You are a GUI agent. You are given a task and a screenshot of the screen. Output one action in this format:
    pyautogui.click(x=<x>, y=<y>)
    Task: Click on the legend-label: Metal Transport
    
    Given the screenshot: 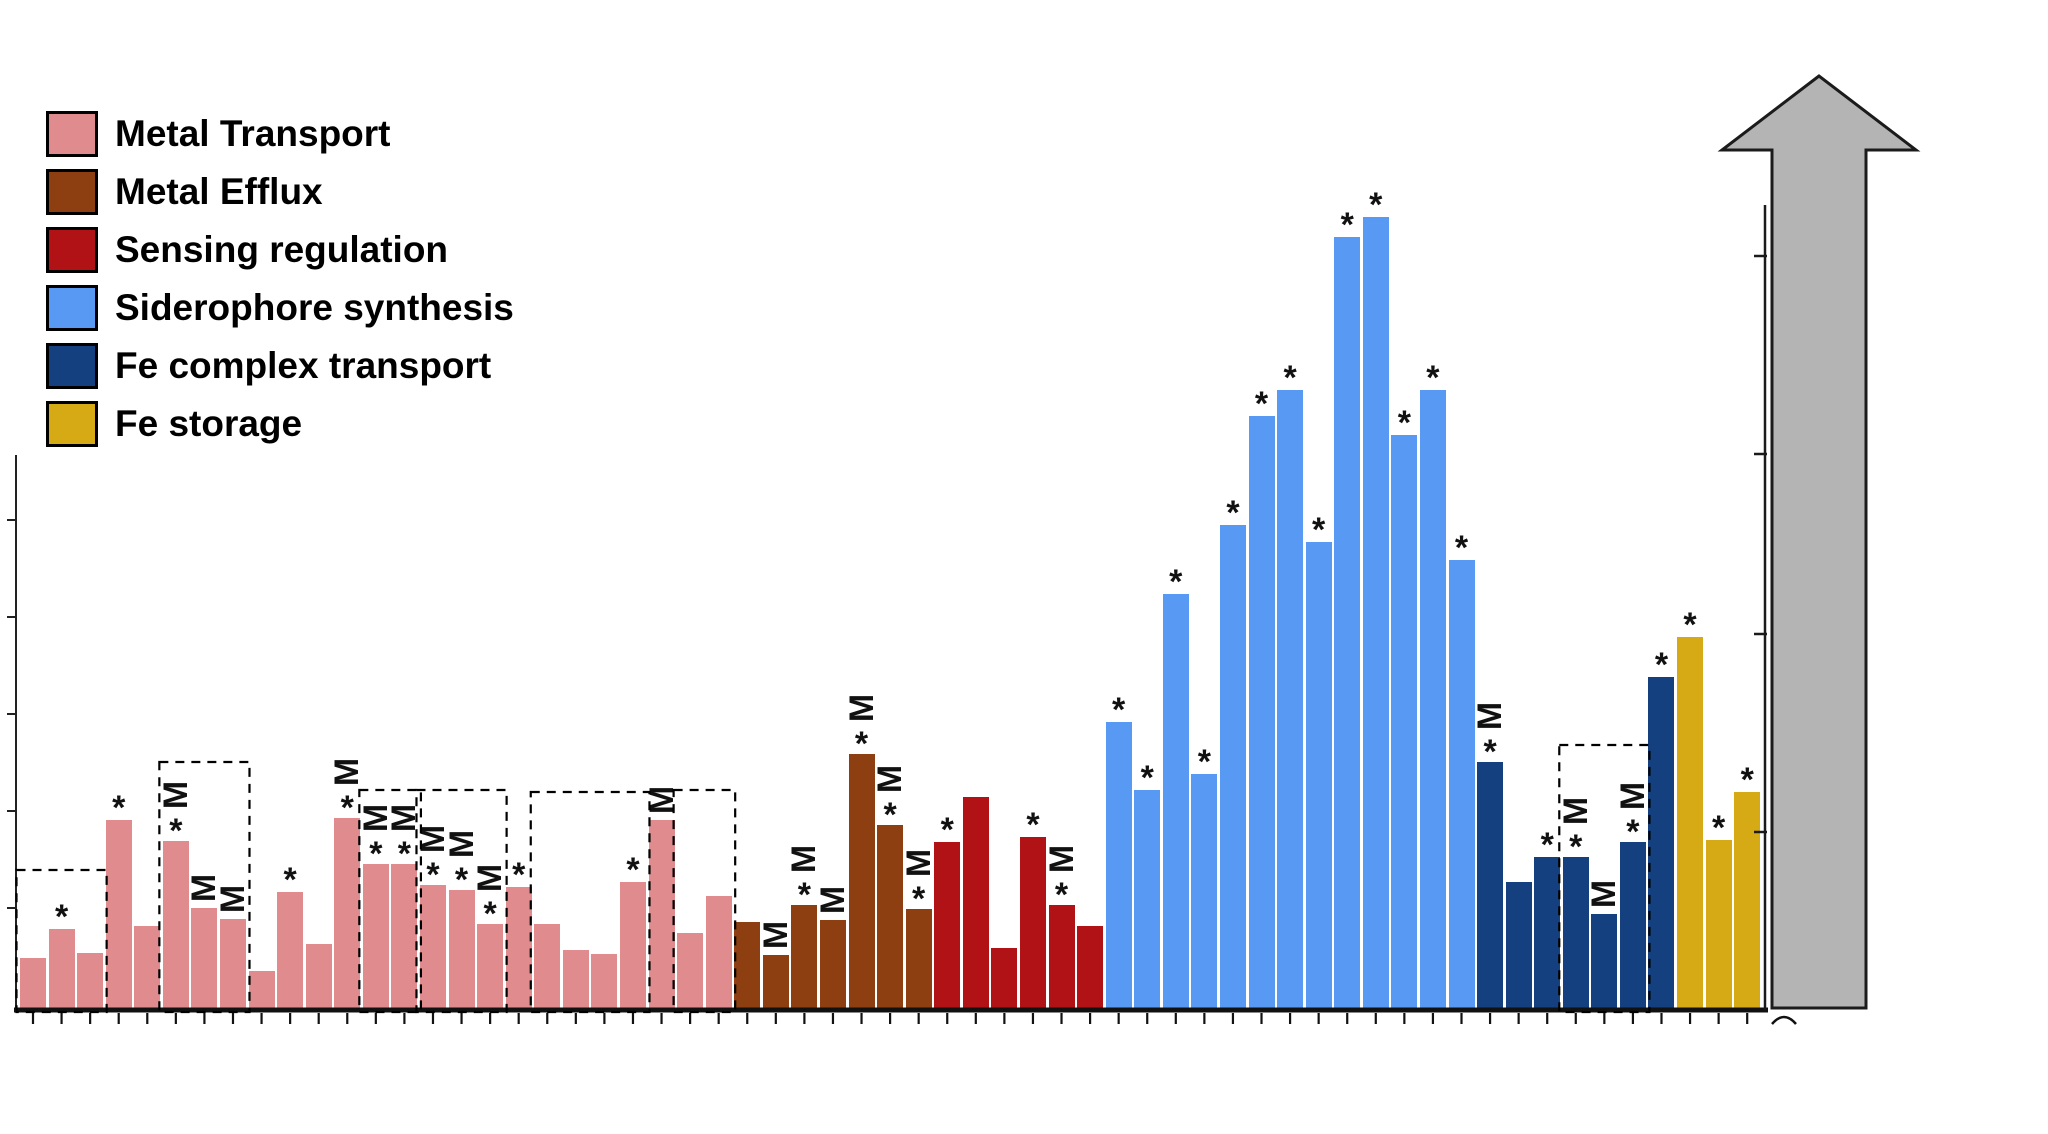 What is the action you would take?
    pyautogui.click(x=253, y=133)
    